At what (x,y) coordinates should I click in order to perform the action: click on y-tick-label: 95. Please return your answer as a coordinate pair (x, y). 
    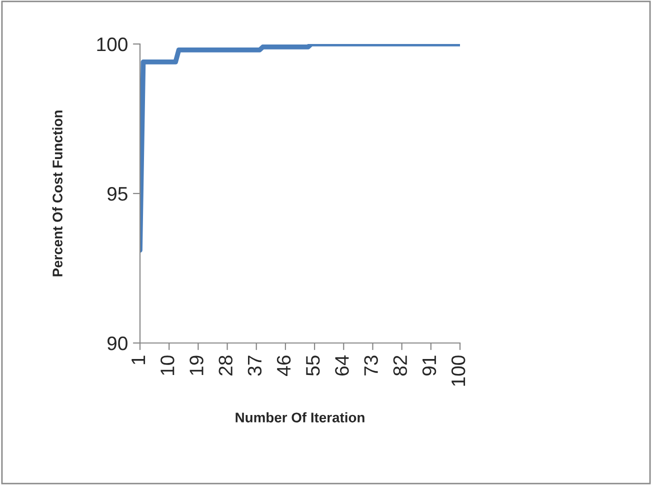
    Looking at the image, I should click on (117, 193).